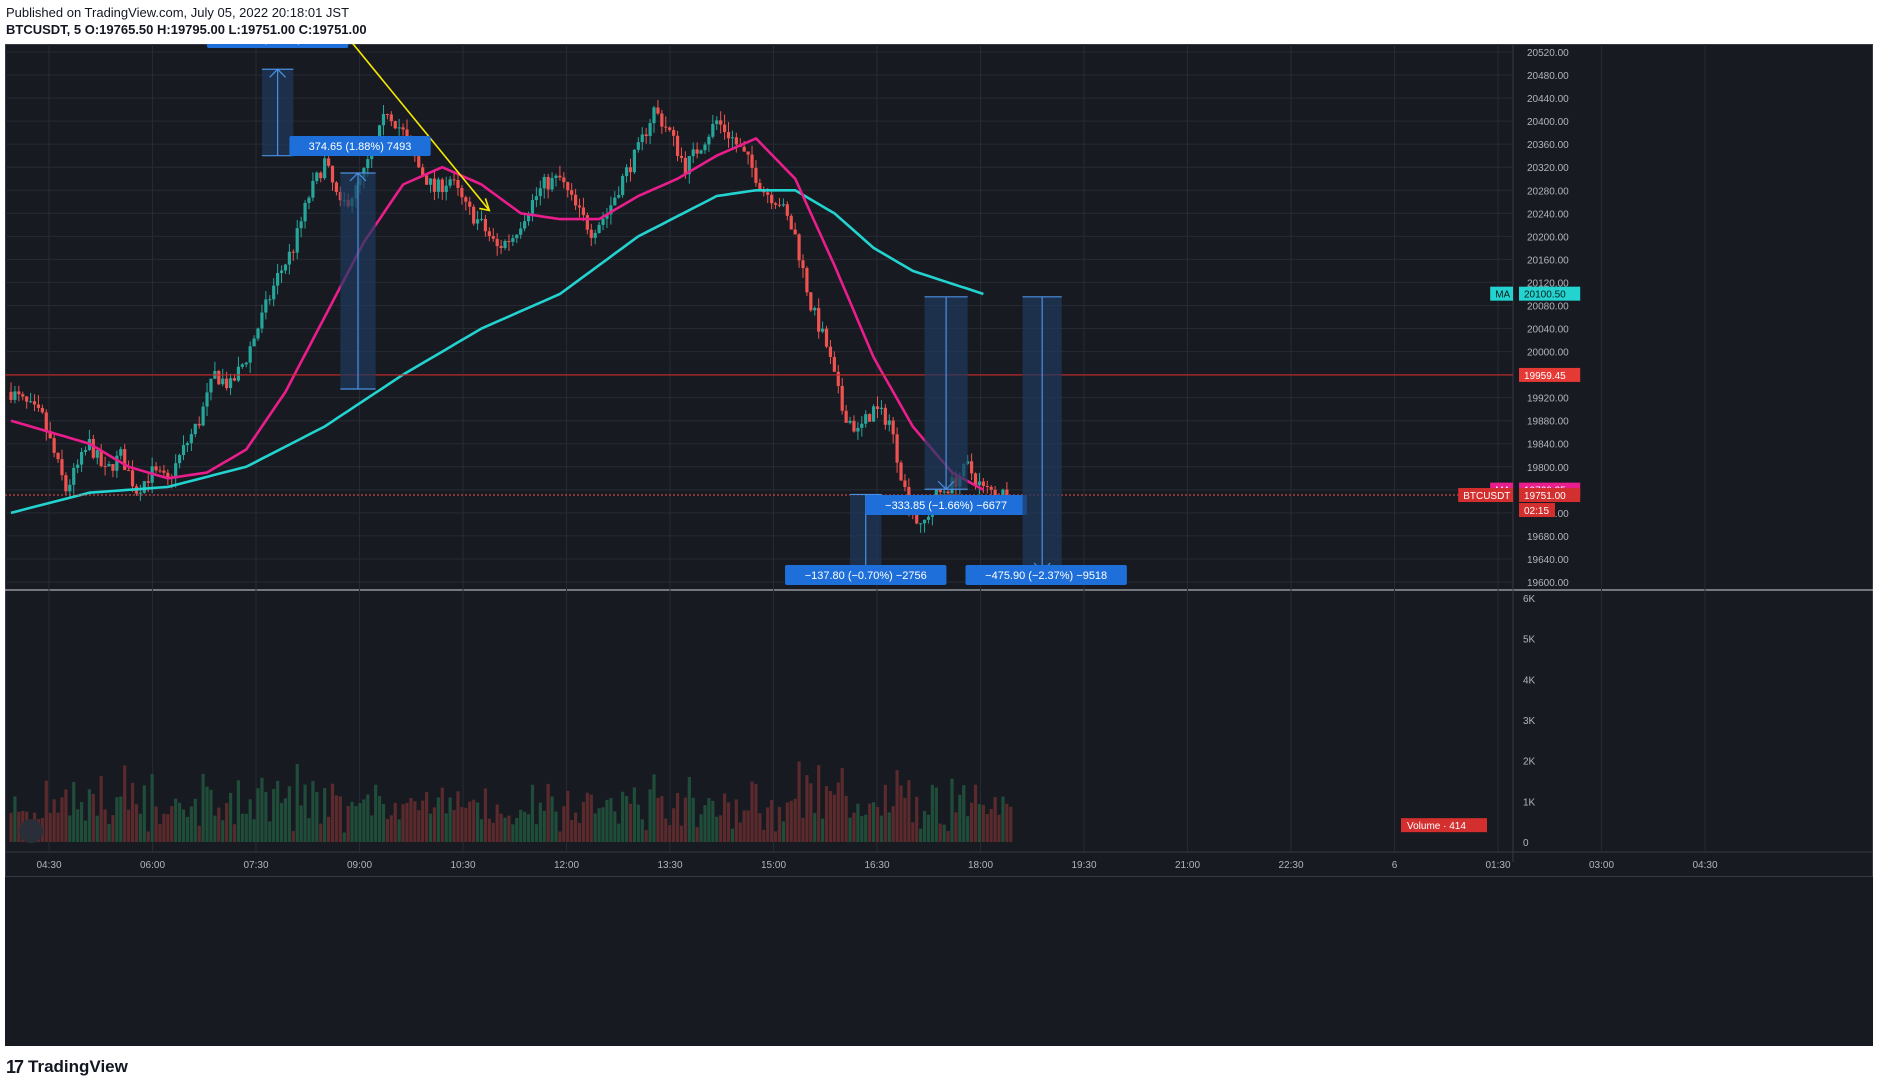  Describe the element at coordinates (1550, 293) in the screenshot. I see `ma-slow-price-label-bg` at that location.